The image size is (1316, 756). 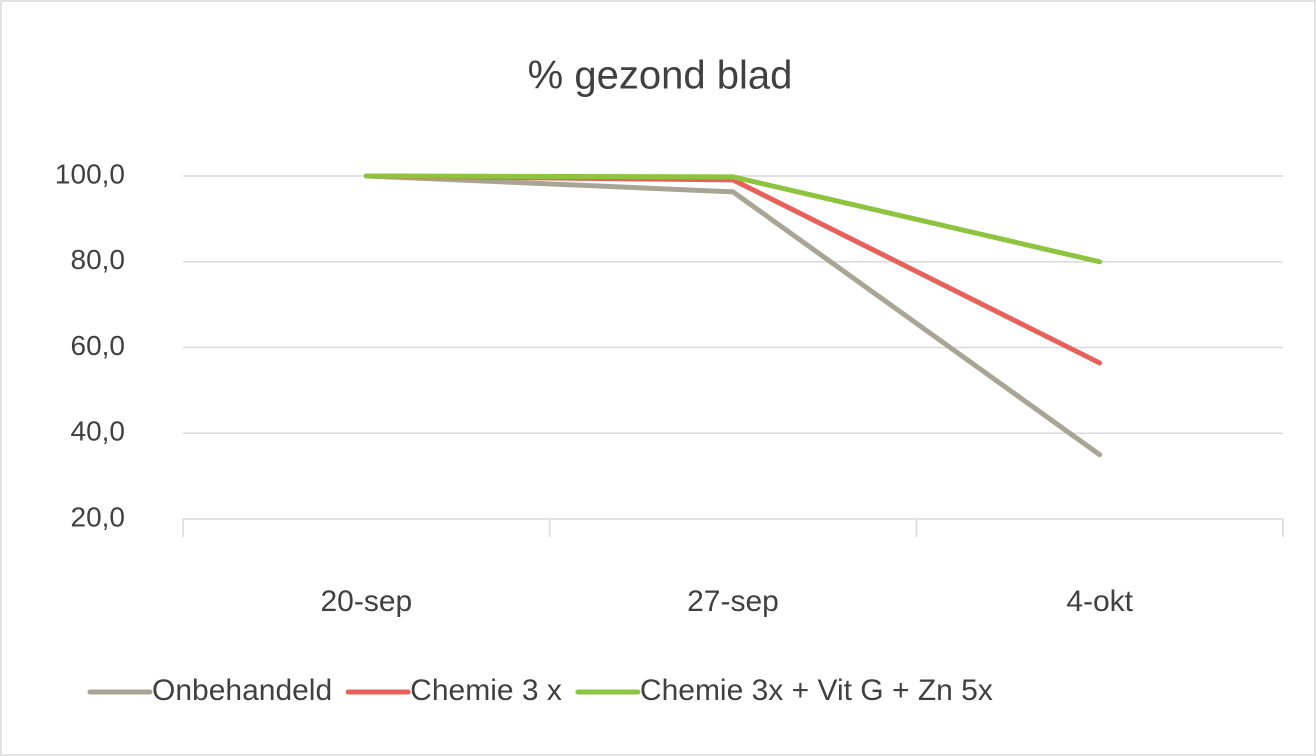 I want to click on legend-label: Chemie 3x + Vit G + Zn 5x, so click(x=816, y=690).